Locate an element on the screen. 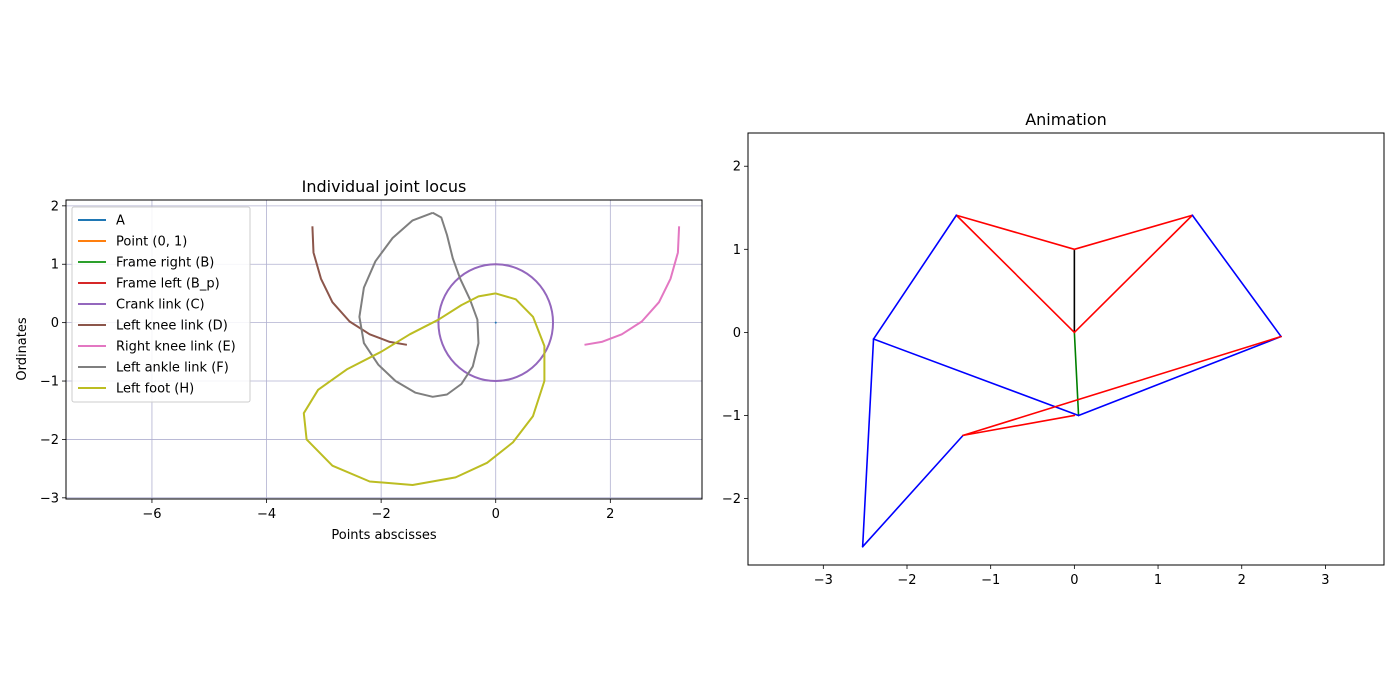 This screenshot has width=1400, height=700. legend-label: A is located at coordinates (120, 221).